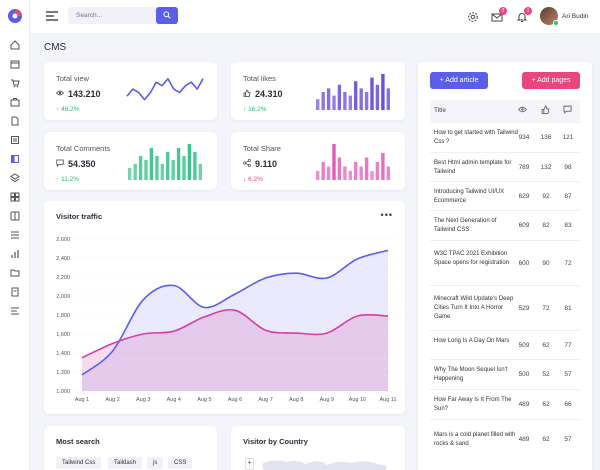 The image size is (600, 470). I want to click on barchart-total-comments, so click(165, 162).